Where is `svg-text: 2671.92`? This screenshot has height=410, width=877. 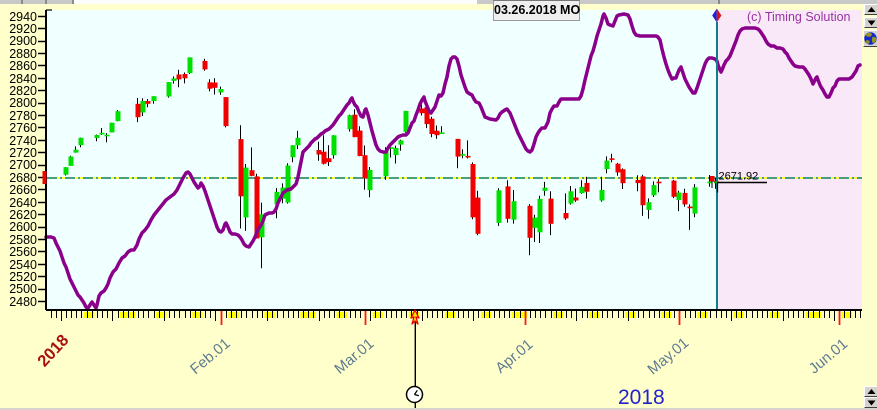 svg-text: 2671.92 is located at coordinates (739, 177).